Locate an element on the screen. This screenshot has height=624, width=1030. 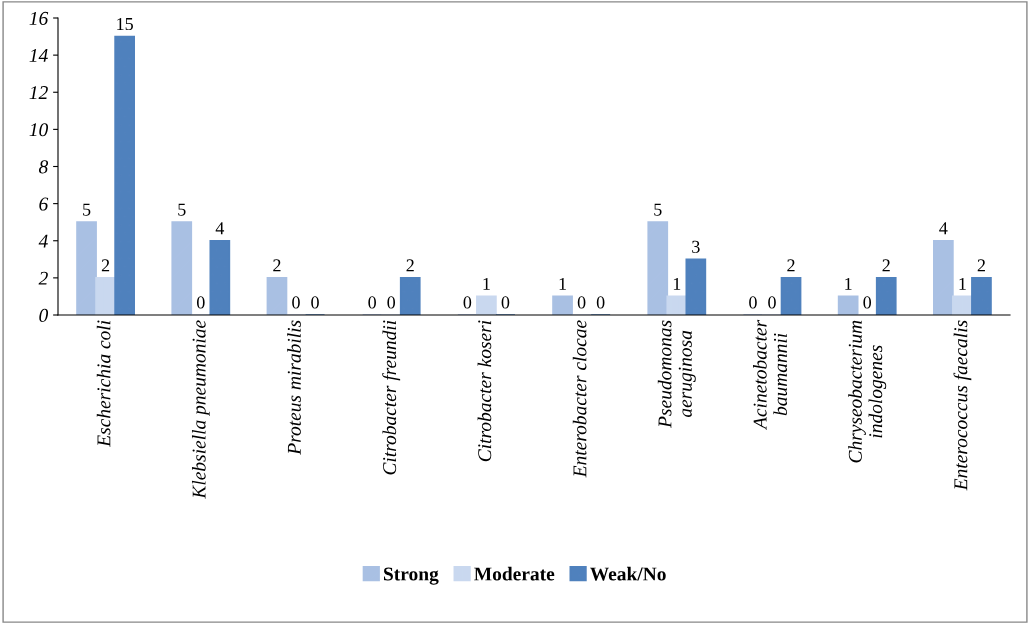
y-tick-label: 6 is located at coordinates (44, 204).